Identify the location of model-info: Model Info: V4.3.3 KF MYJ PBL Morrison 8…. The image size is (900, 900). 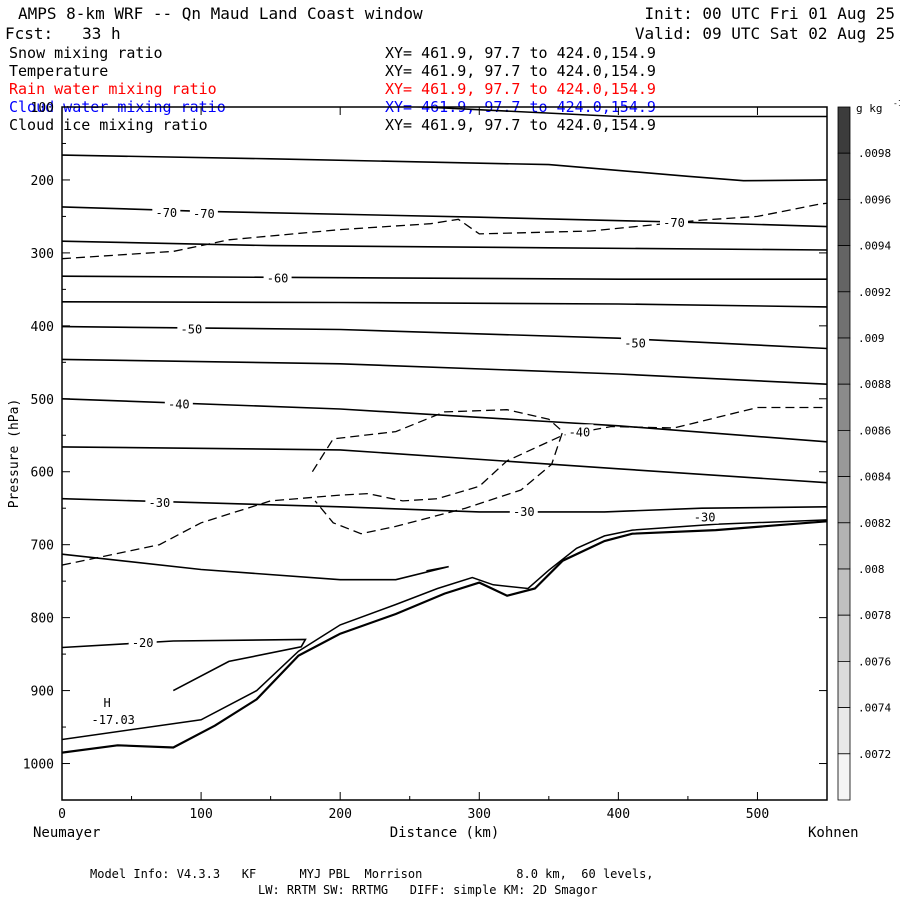
(372, 874).